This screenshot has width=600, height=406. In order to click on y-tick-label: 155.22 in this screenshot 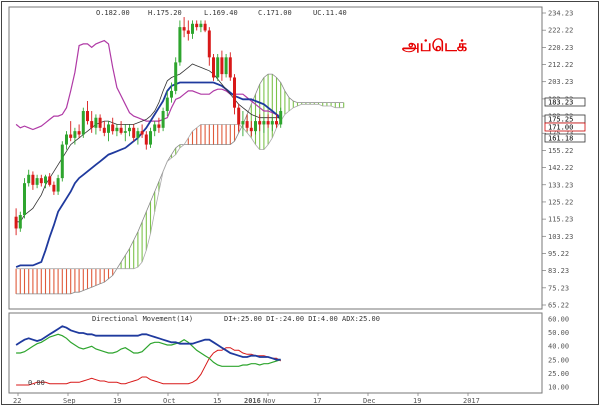, I will do `click(560, 151)`.